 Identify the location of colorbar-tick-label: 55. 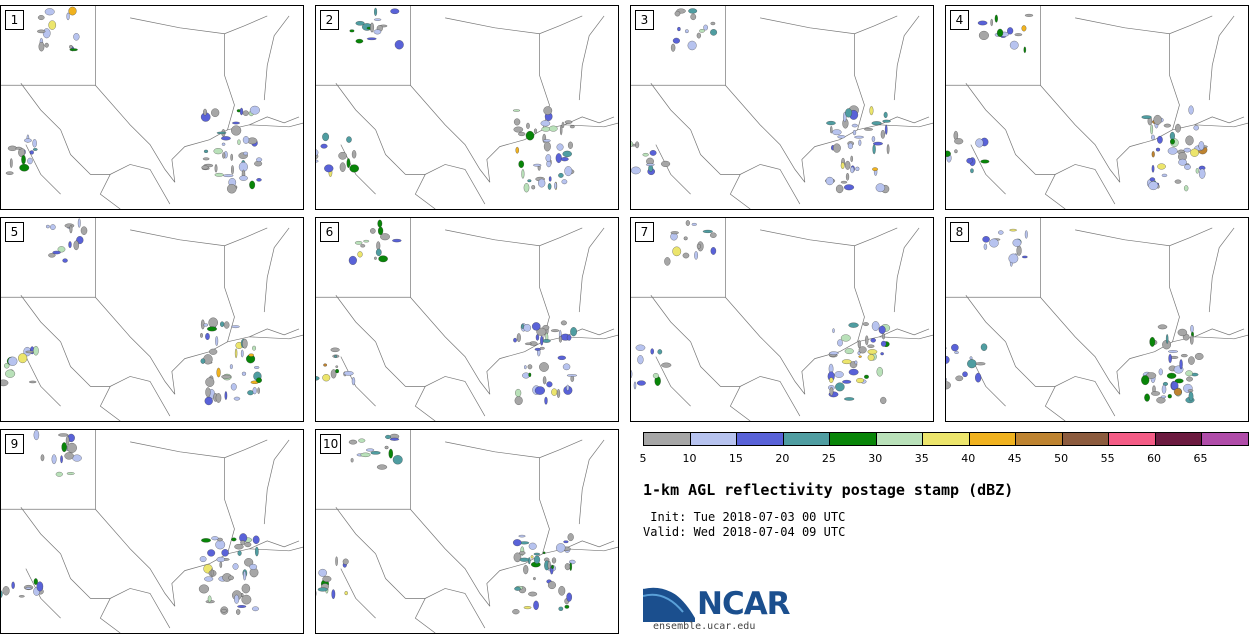
(1107, 458).